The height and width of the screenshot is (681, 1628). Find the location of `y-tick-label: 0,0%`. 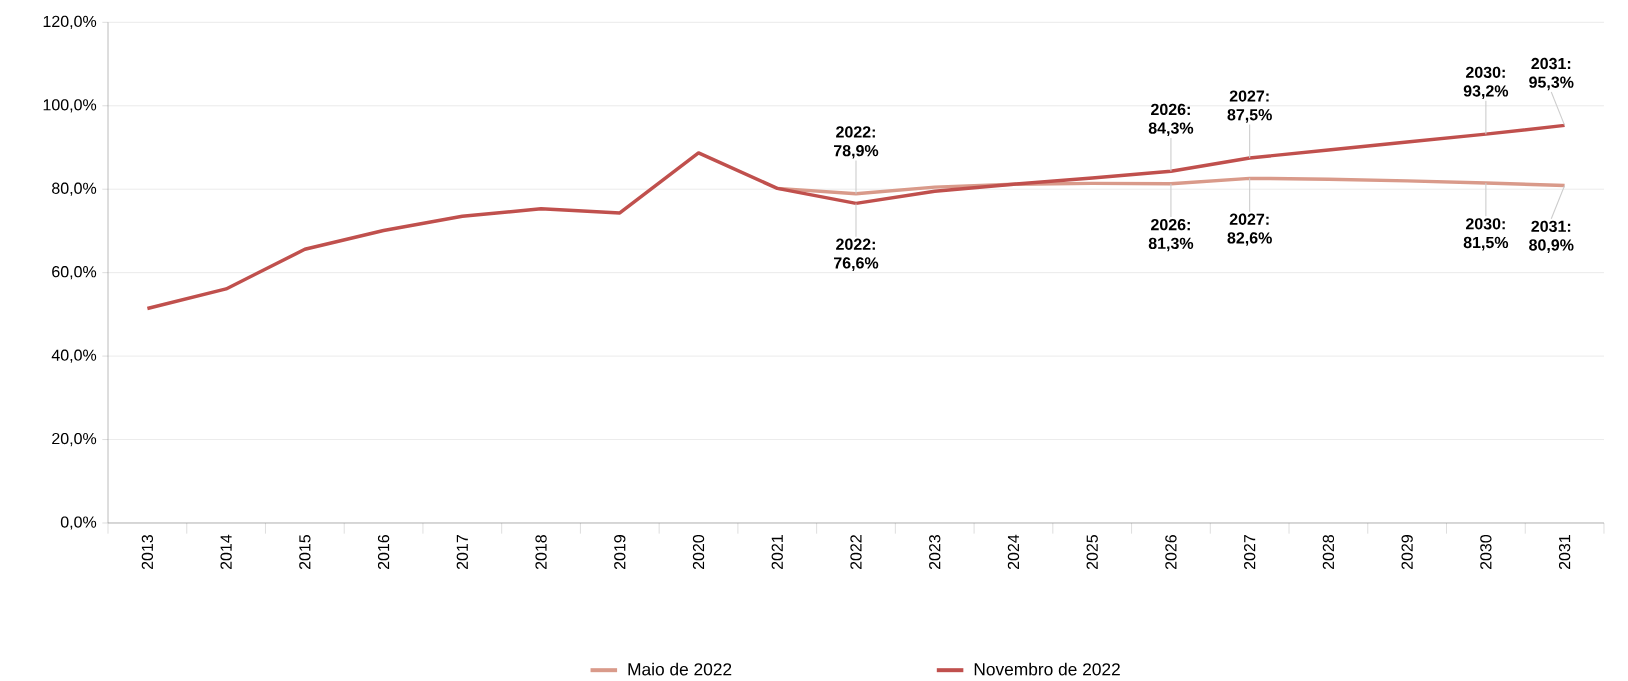

y-tick-label: 0,0% is located at coordinates (78, 523).